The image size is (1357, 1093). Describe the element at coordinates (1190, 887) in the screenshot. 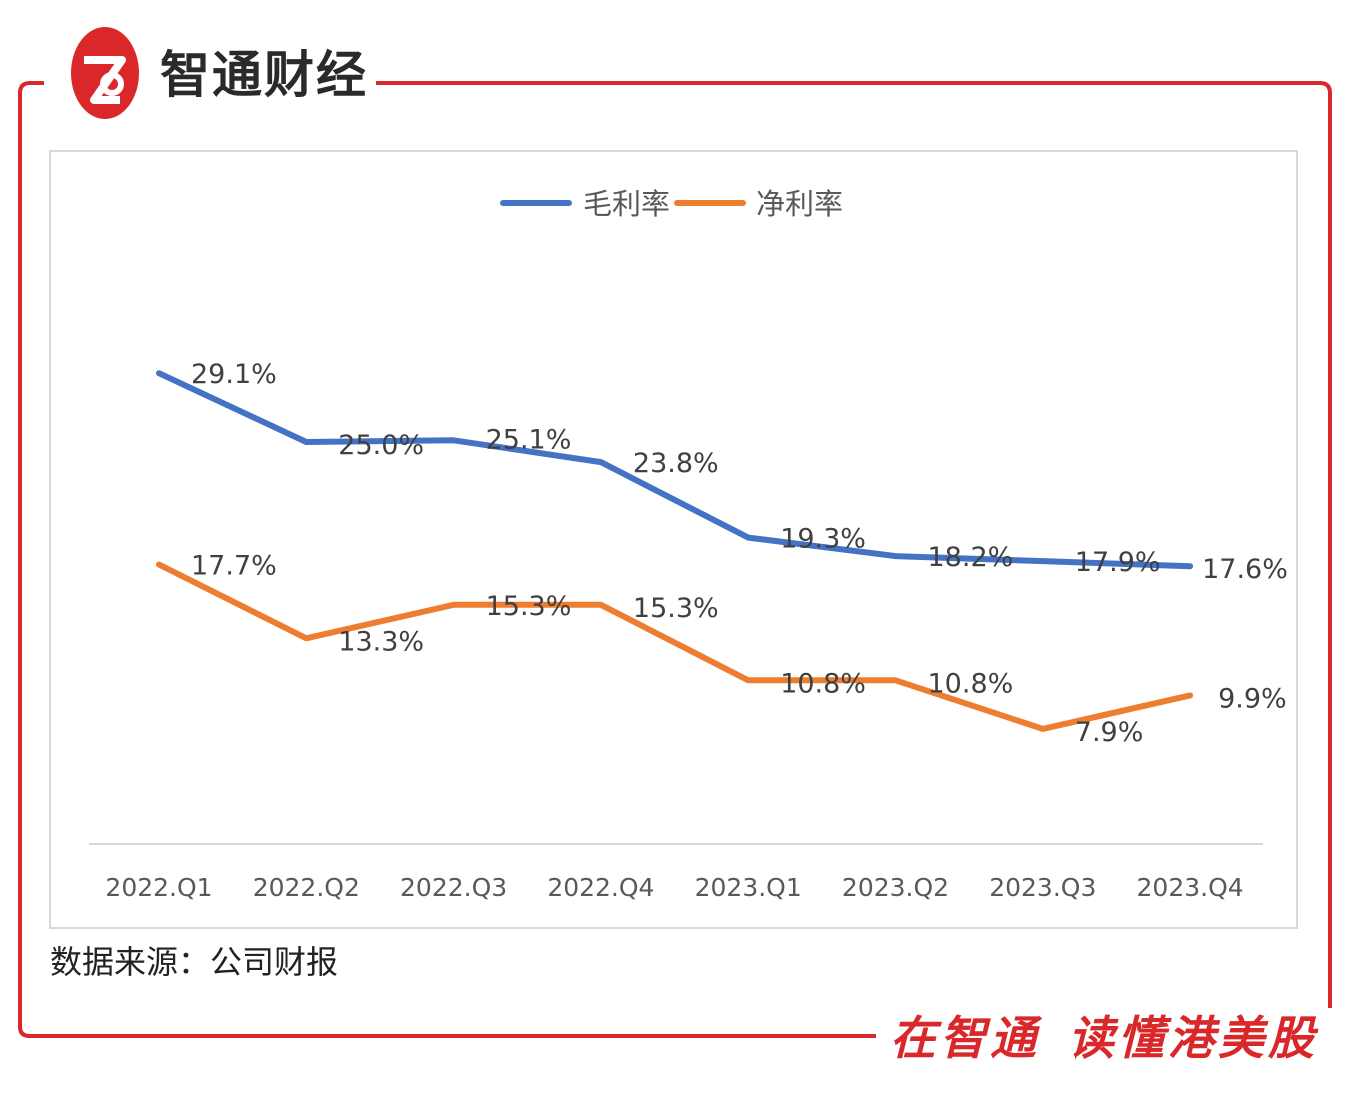

I see `x-tick-label: 2023.Q4` at that location.